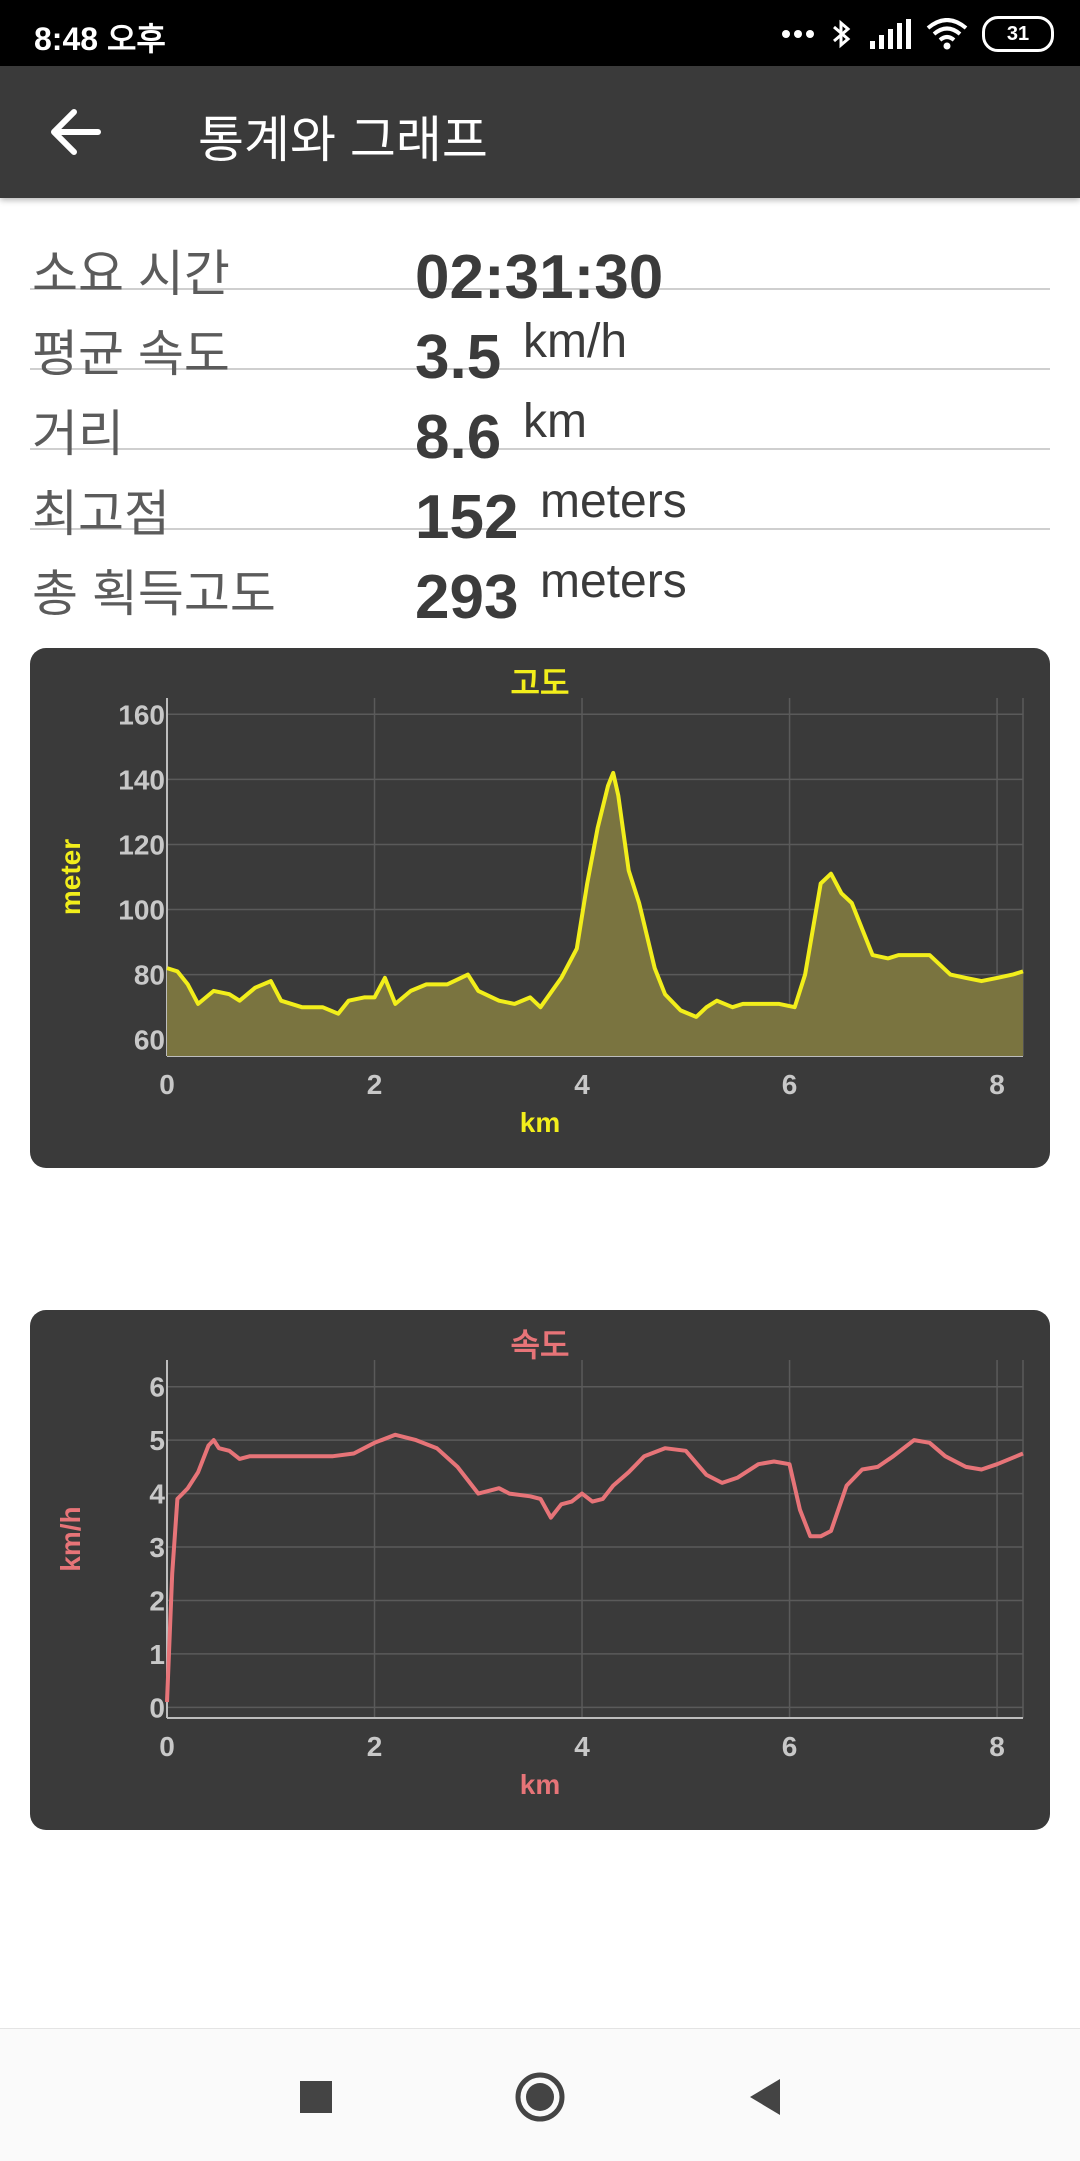 The image size is (1080, 2161). What do you see at coordinates (141, 844) in the screenshot?
I see `y-tick-label: 120` at bounding box center [141, 844].